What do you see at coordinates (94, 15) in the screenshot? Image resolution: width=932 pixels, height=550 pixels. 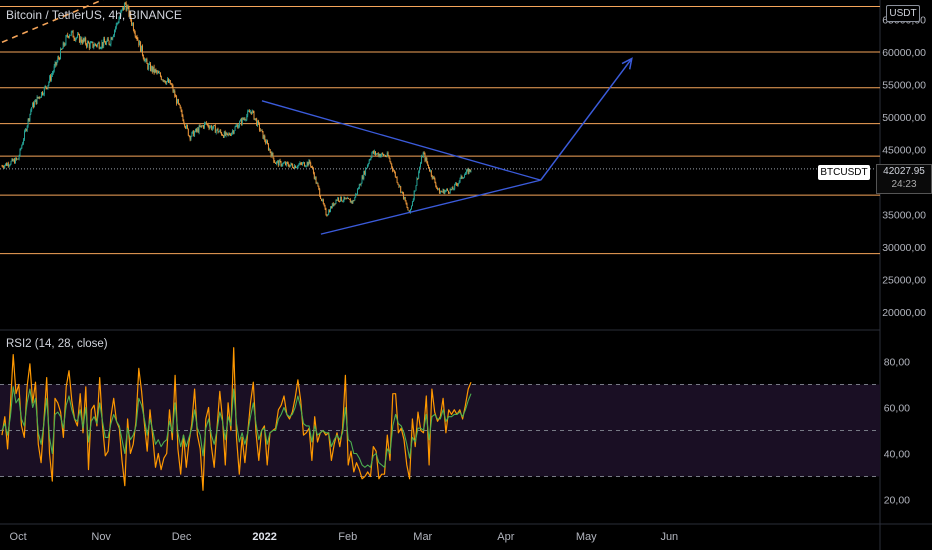 I see `chart-title: Bitcoin / TetherUS, 4h, BINANCE` at bounding box center [94, 15].